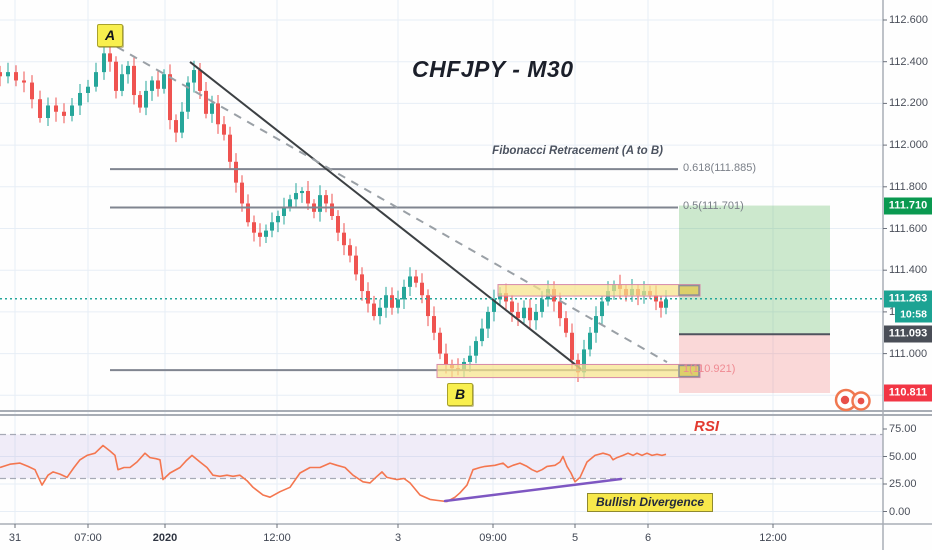 The image size is (932, 550). I want to click on profit-target-zone, so click(754, 270).